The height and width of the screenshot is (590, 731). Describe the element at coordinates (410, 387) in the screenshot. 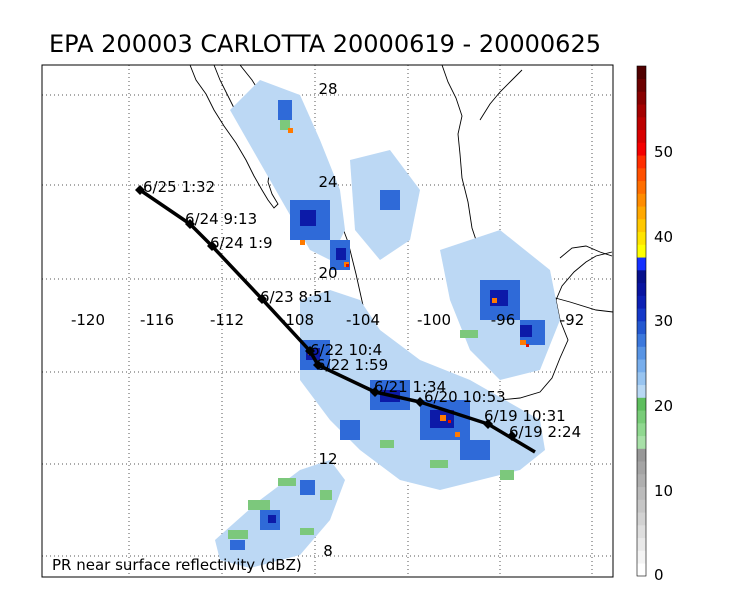

I see `track-label: 6/21 1:34` at that location.